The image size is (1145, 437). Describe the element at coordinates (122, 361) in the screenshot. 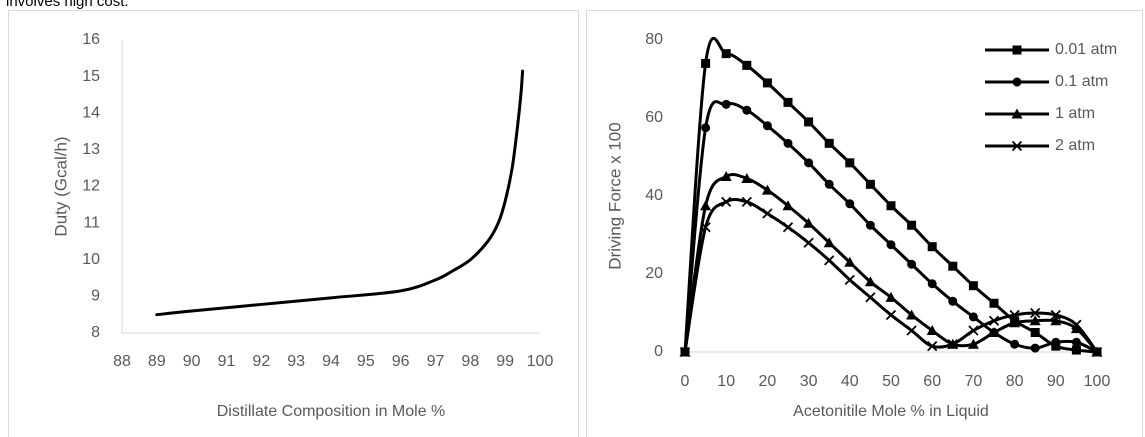

I see `x-tick-label: 88` at that location.